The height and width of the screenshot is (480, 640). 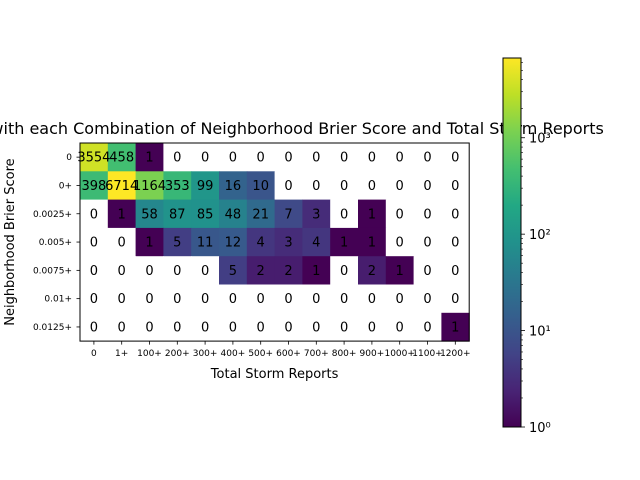 I want to click on colorbar-tick-label: 10⁰, so click(x=540, y=428).